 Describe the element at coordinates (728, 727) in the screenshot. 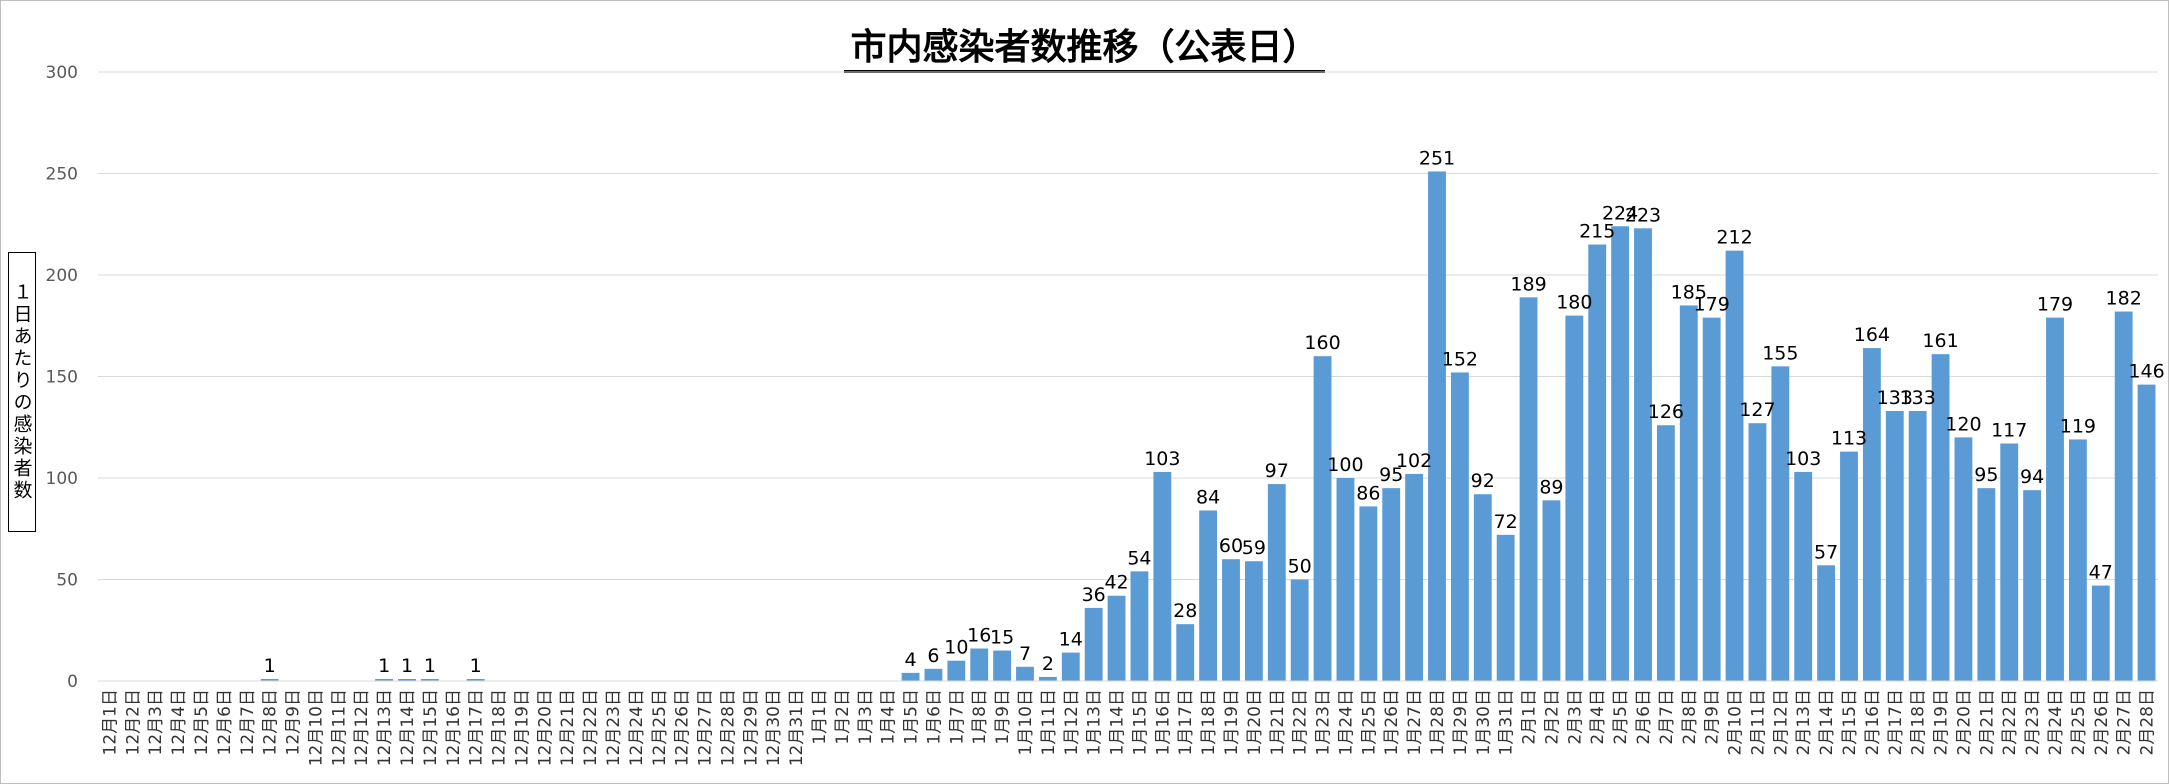

I see `x-tick-label: 12月28日` at that location.